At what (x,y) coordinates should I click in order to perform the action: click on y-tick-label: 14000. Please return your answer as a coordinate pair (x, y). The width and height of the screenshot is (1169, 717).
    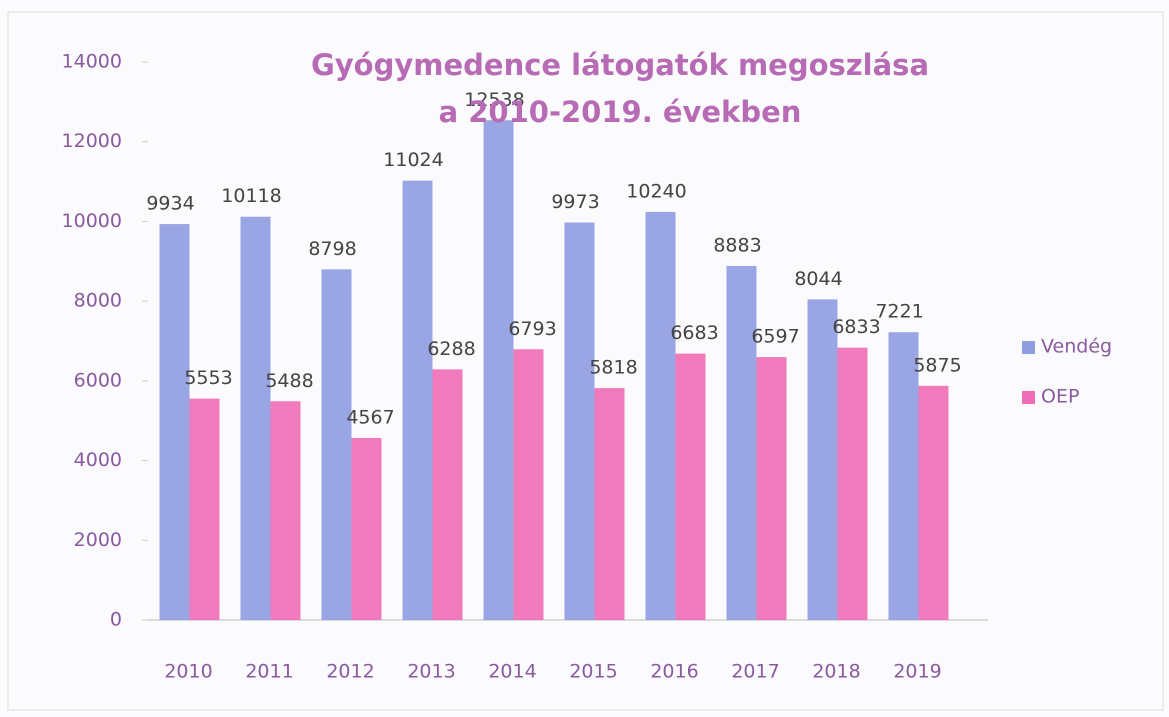
    Looking at the image, I should click on (92, 62).